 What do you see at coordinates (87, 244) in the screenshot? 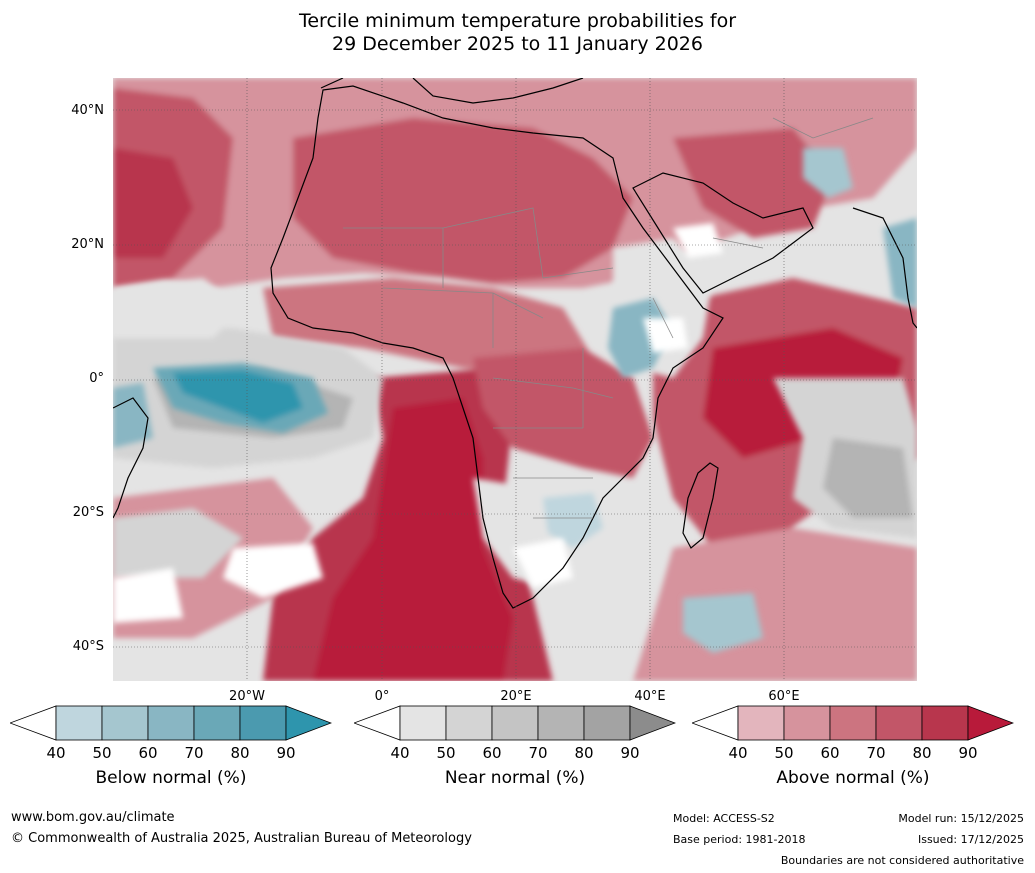
I see `lat-label-20n: 20°N` at bounding box center [87, 244].